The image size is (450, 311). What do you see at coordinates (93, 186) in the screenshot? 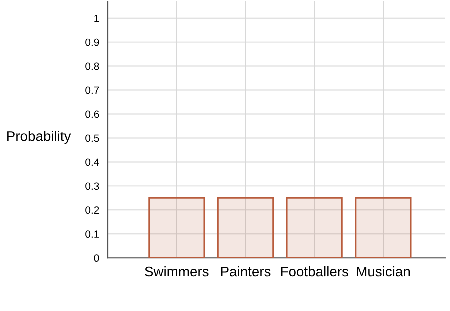
I see `y-tick-label: 0.3` at bounding box center [93, 186].